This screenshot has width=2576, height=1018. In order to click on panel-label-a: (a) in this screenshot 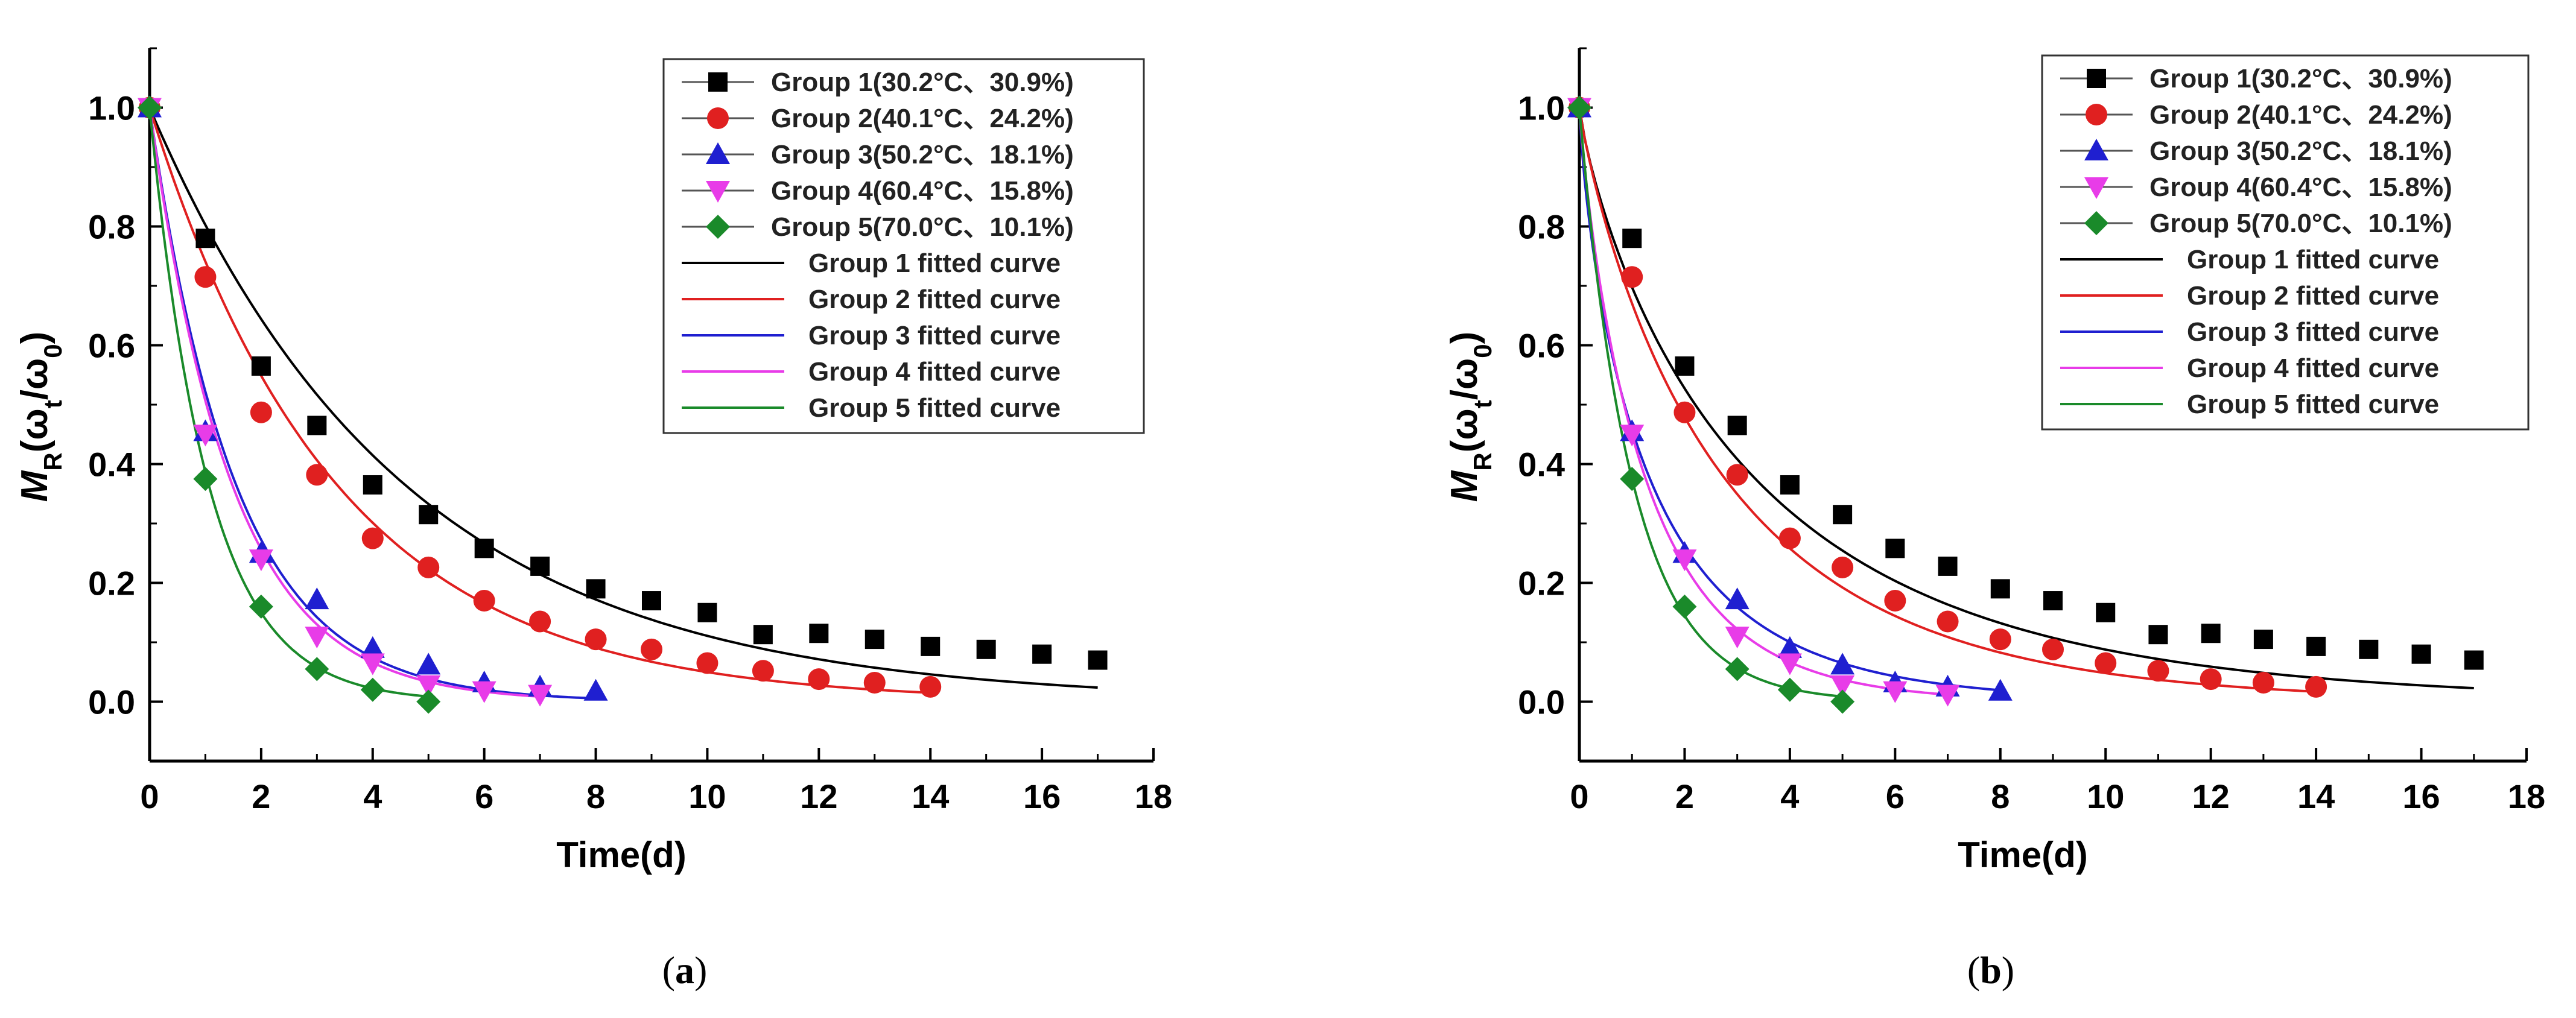, I will do `click(685, 970)`.